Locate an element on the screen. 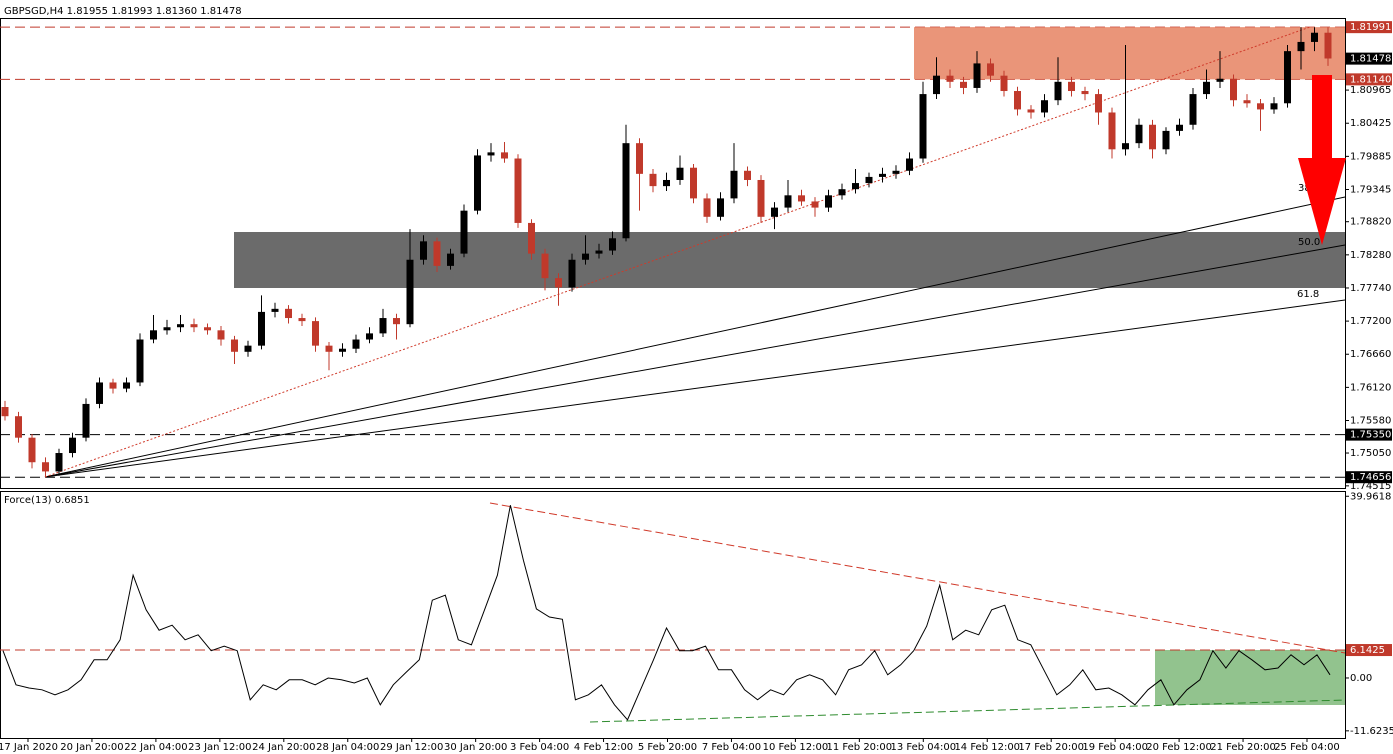  x-tick-label: 11 Feb 20:00 is located at coordinates (860, 747).